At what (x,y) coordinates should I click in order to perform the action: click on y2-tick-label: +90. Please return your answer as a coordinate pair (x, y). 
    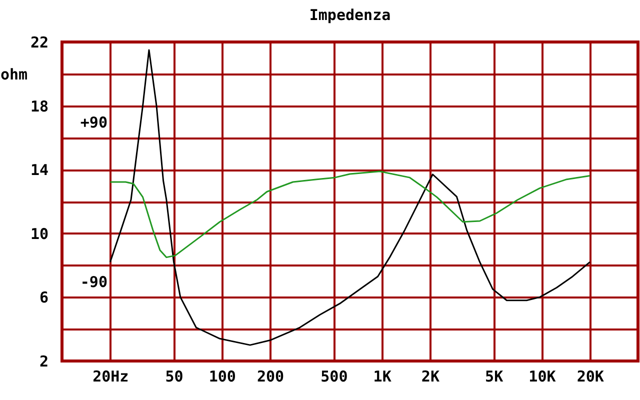
    Looking at the image, I should click on (94, 122).